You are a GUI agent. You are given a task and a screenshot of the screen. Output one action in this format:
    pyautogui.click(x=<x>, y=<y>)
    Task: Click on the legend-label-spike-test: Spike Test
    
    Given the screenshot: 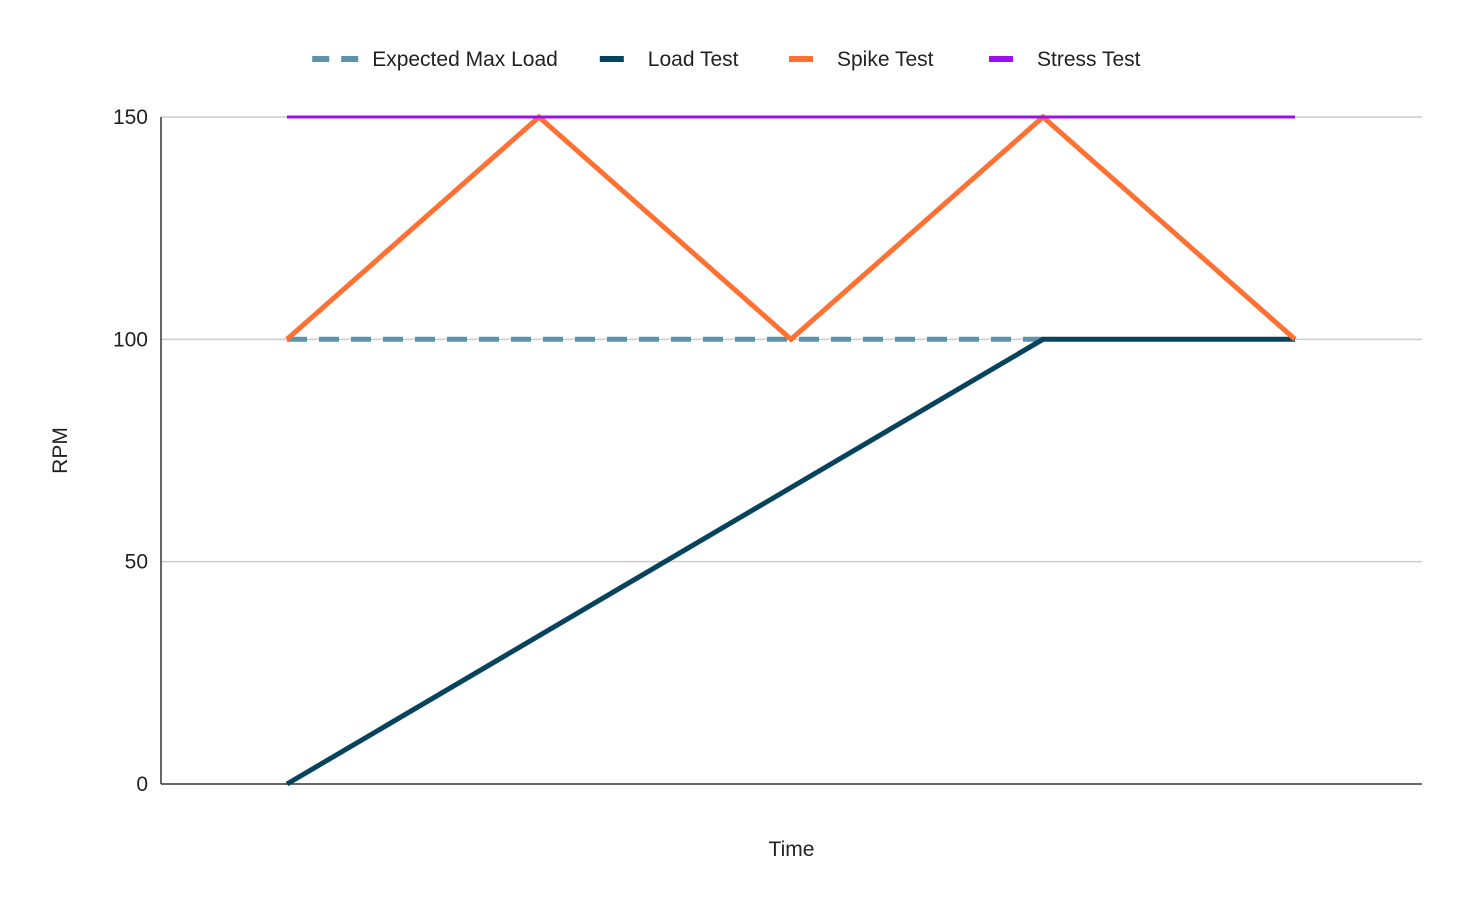 What is the action you would take?
    pyautogui.click(x=885, y=59)
    